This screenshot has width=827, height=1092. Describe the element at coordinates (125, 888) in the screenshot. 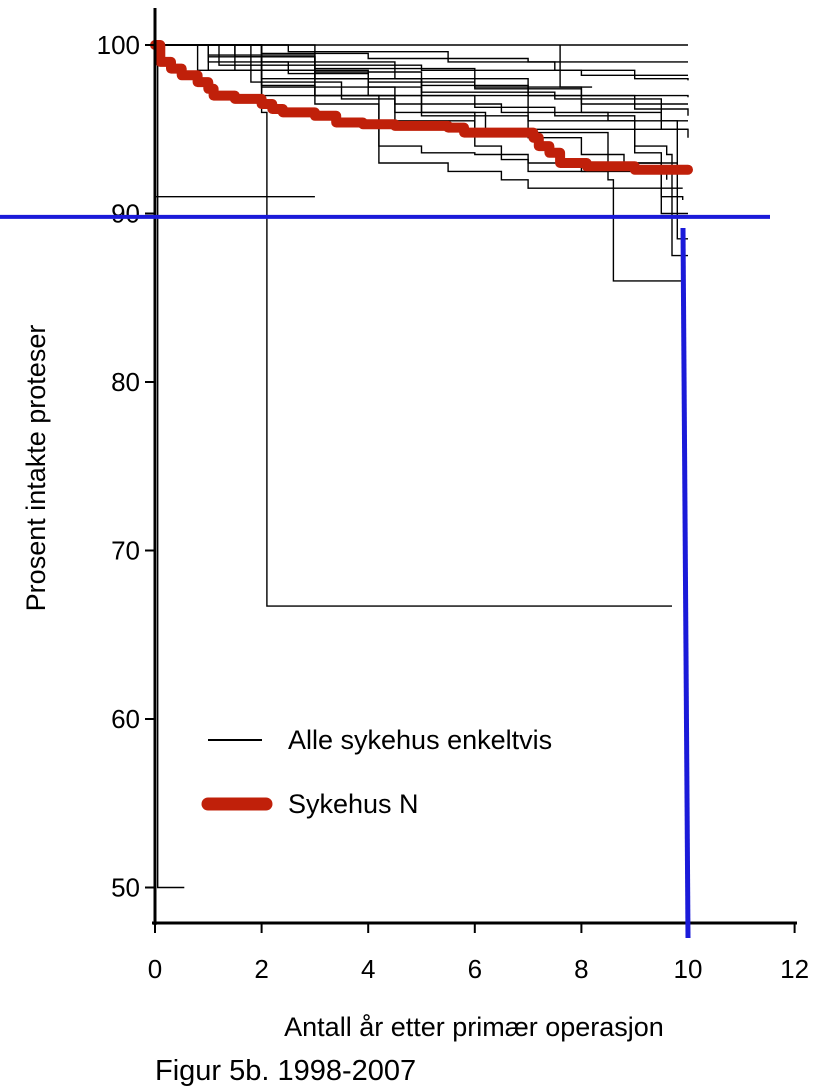

I see `y-tick-label: 50` at that location.